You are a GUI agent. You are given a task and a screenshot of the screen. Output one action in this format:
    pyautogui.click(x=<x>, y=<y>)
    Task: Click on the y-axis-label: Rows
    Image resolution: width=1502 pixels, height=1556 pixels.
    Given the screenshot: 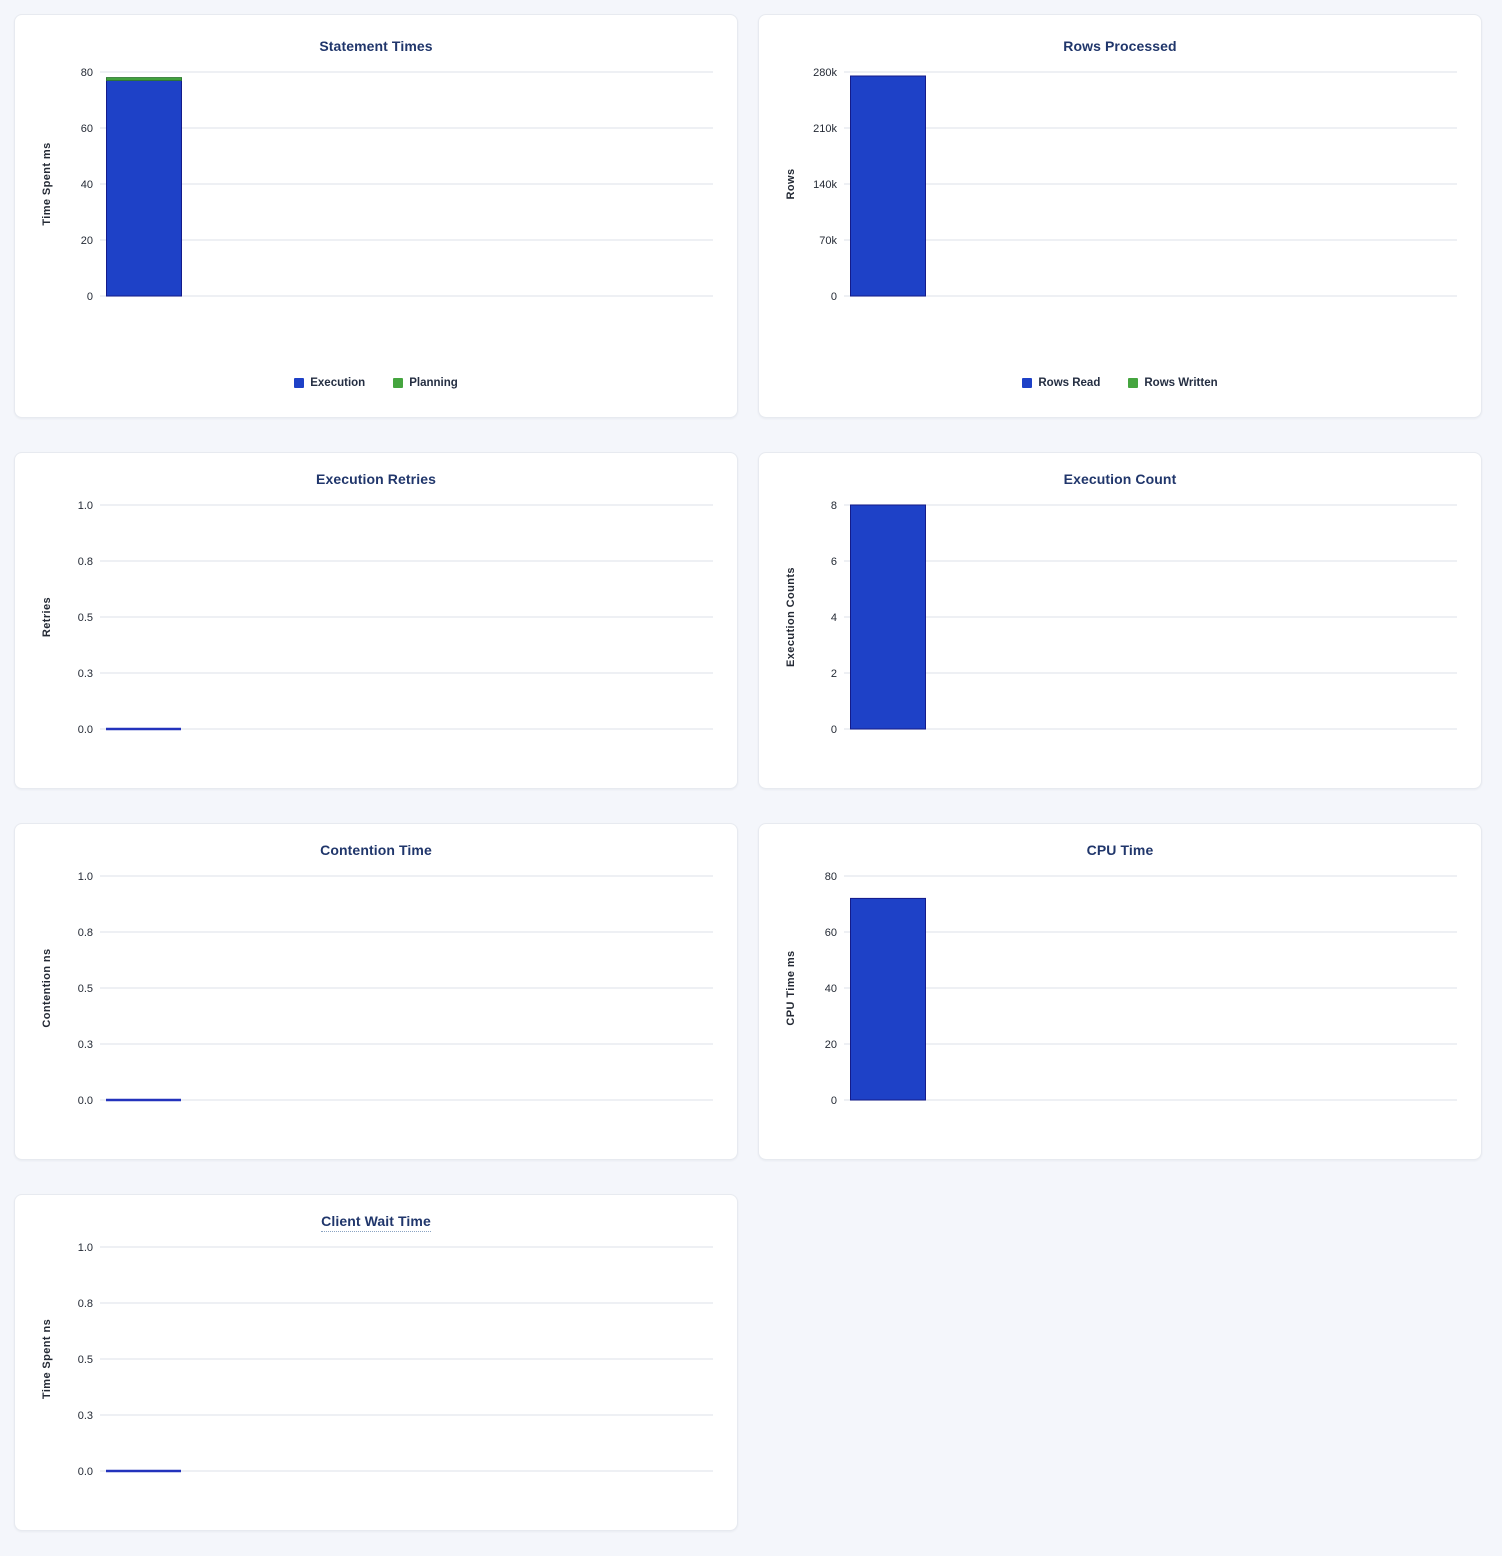 What is the action you would take?
    pyautogui.click(x=791, y=184)
    